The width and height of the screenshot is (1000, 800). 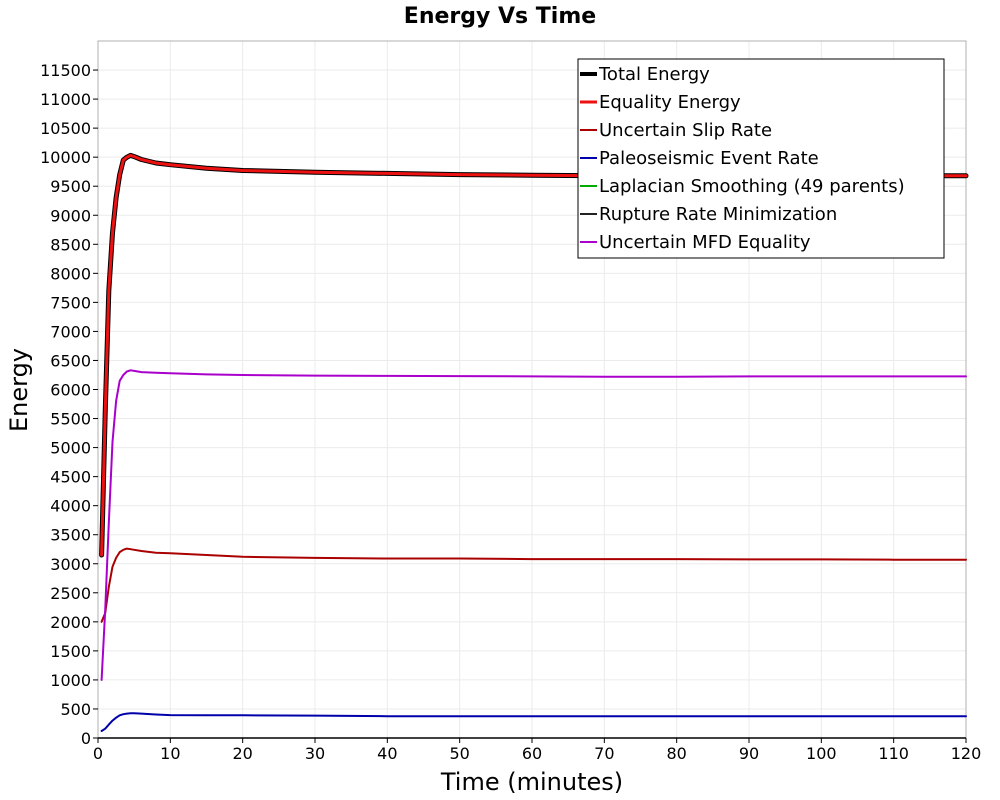 What do you see at coordinates (19, 390) in the screenshot?
I see `y-axis-label: Energy` at bounding box center [19, 390].